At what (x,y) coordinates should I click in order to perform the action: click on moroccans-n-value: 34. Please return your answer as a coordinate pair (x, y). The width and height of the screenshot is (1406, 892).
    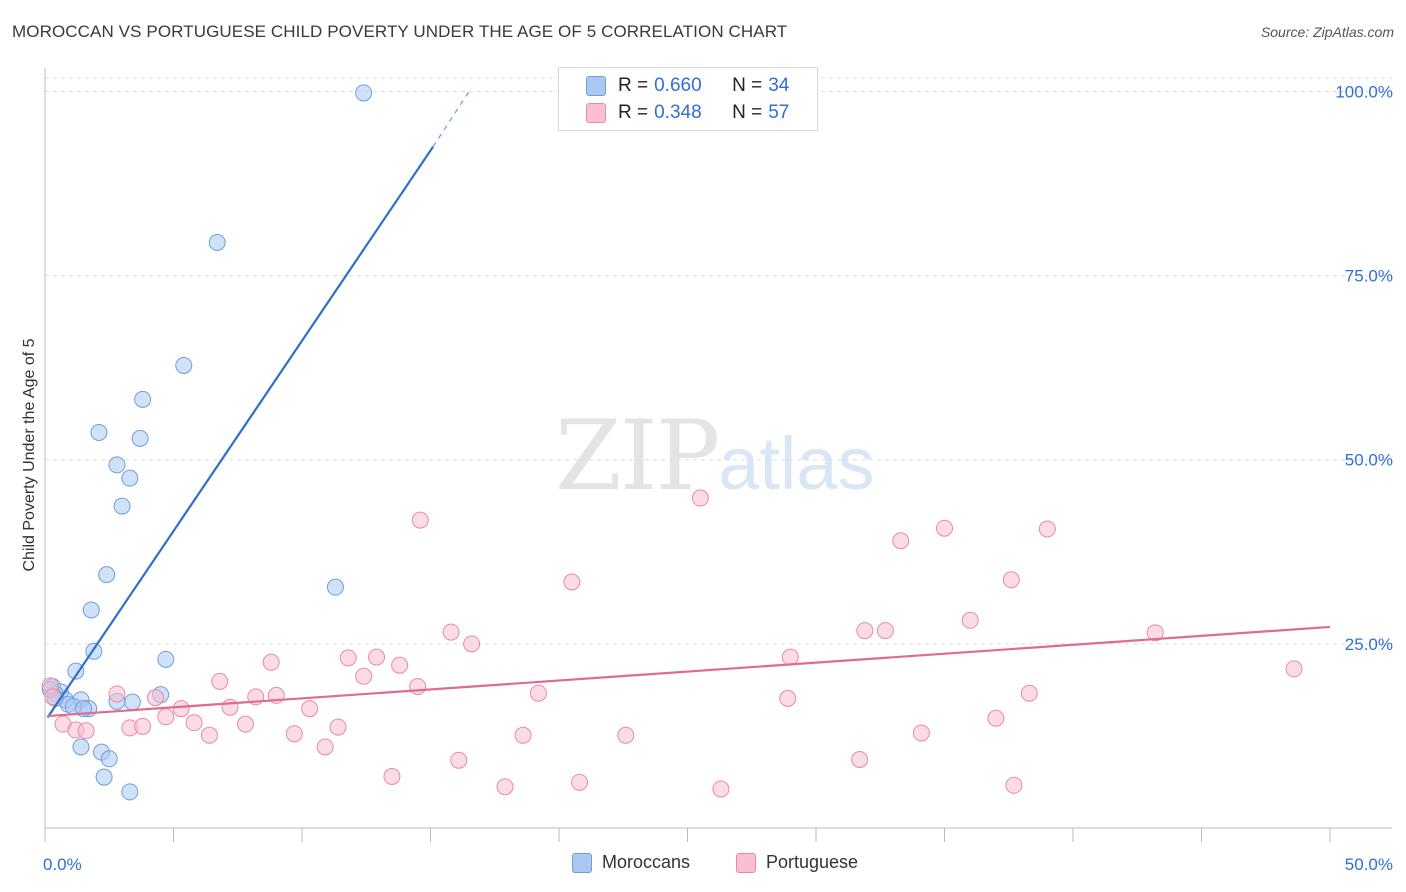
    Looking at the image, I should click on (779, 85).